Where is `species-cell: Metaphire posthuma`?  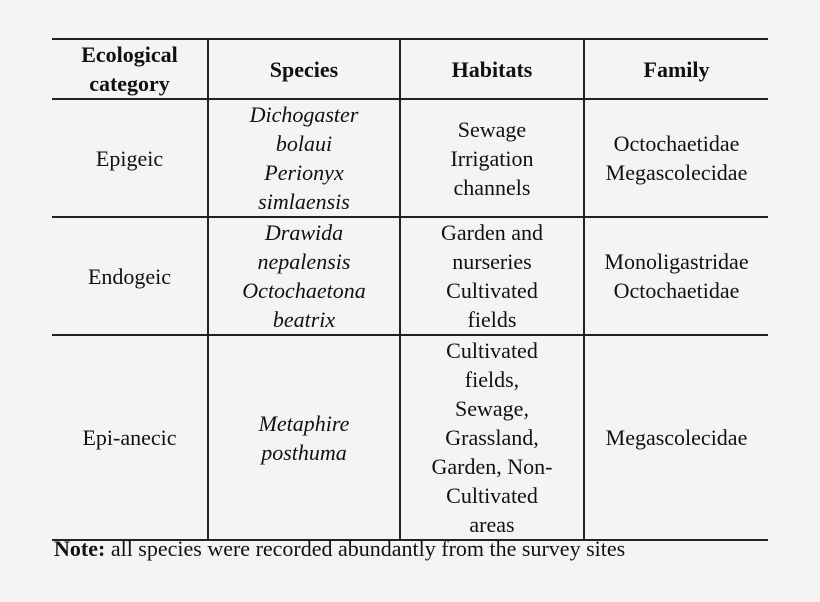 species-cell: Metaphire posthuma is located at coordinates (303, 438).